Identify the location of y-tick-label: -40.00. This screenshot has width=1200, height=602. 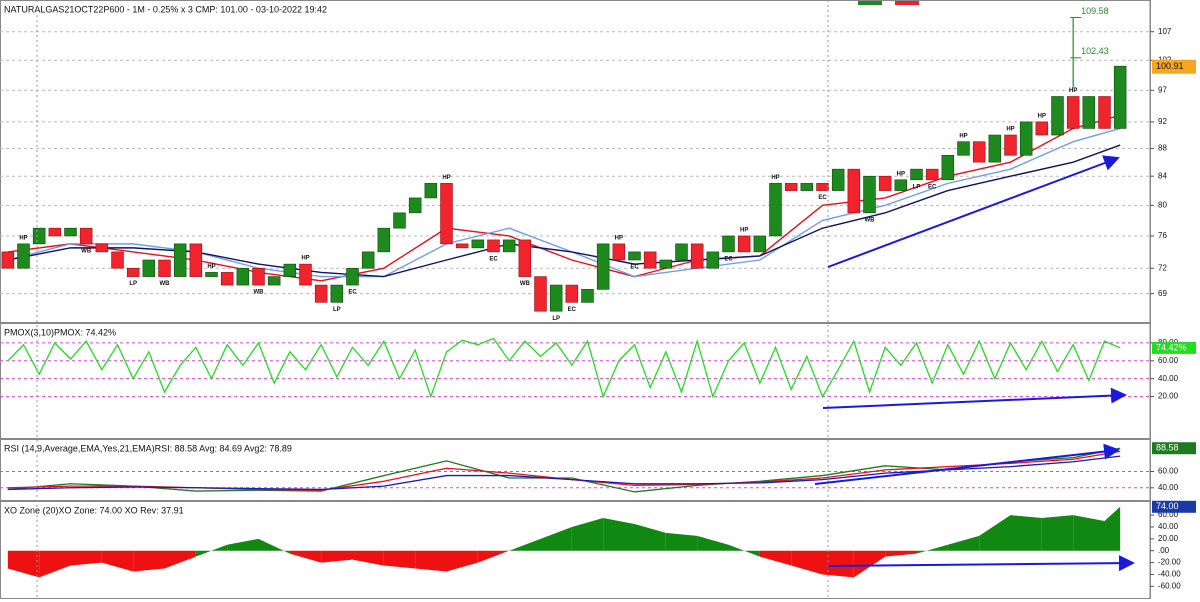
(1169, 574).